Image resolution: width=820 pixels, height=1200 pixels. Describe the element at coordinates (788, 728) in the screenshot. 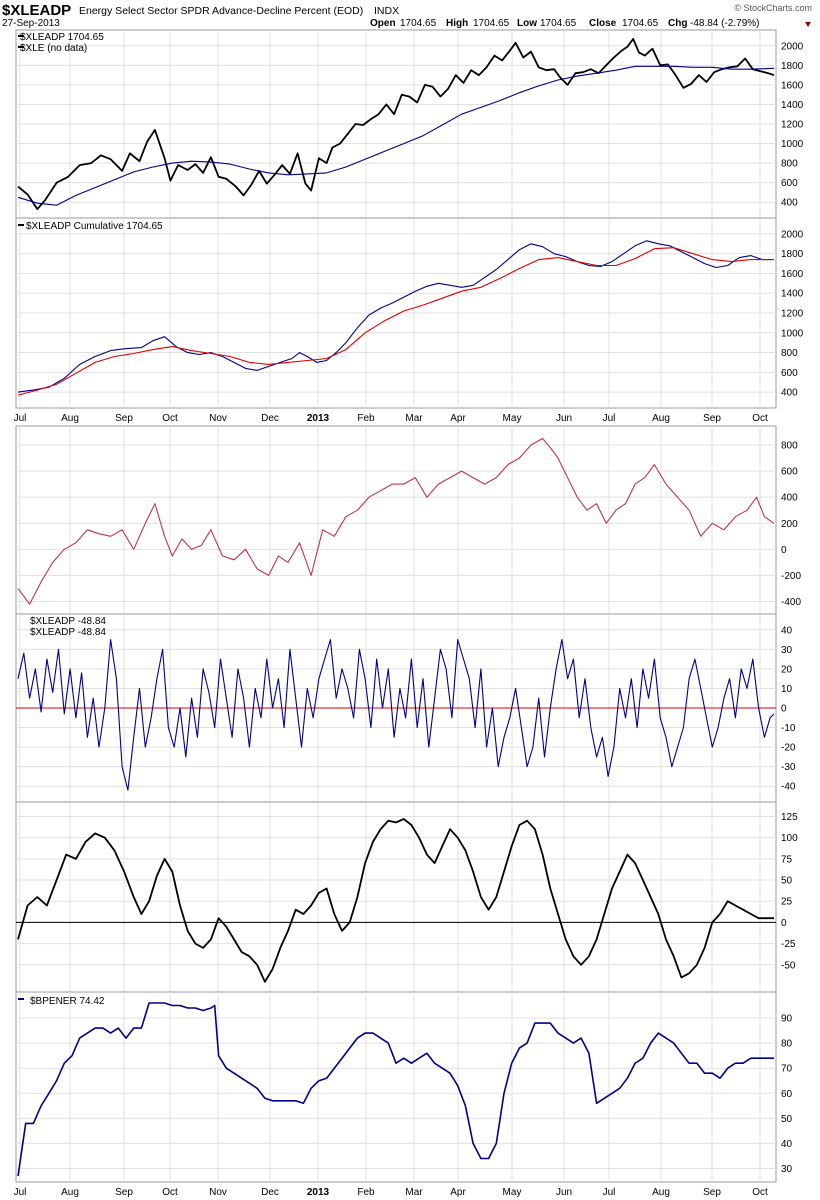

I see `y-tick-label: -10` at that location.